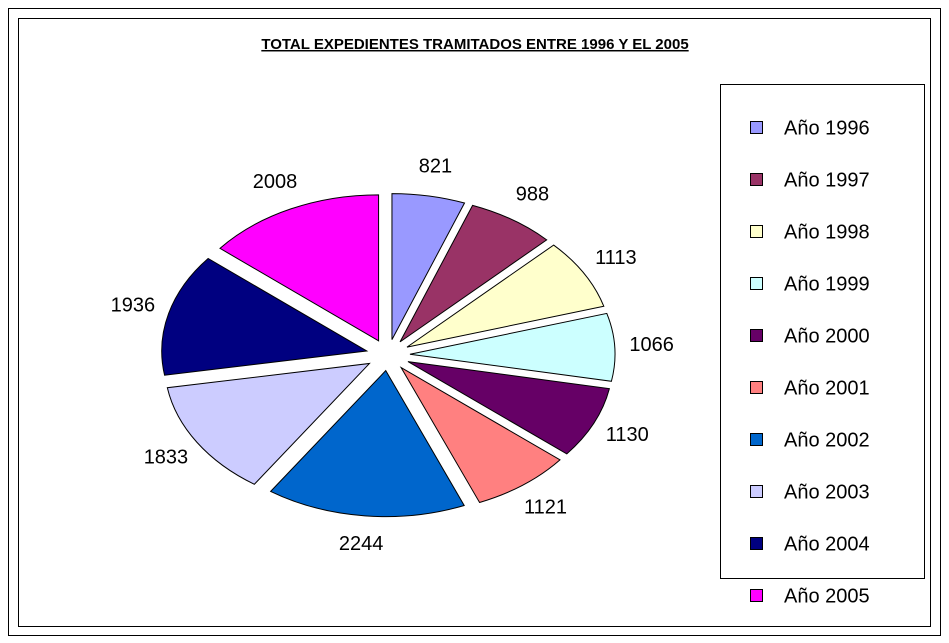  I want to click on legend-label: Año 1998, so click(827, 232).